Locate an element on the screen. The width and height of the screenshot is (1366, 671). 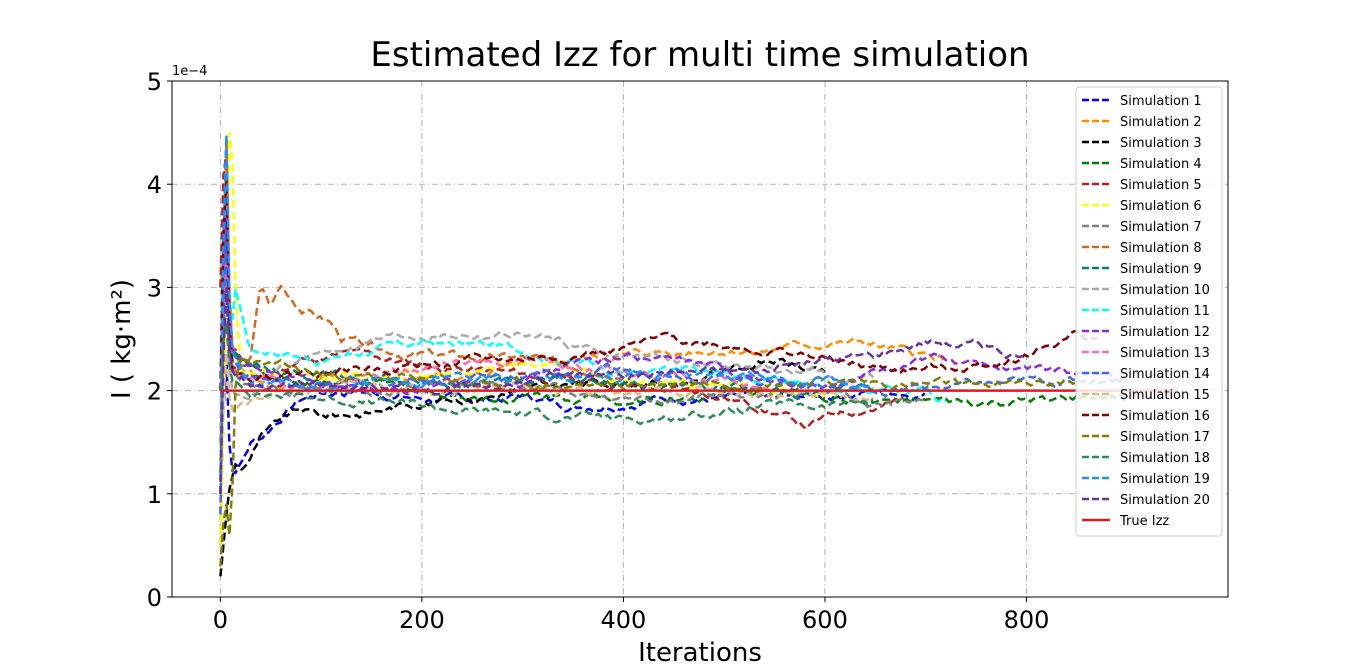
legend-label: Simulation 9 is located at coordinates (1161, 269).